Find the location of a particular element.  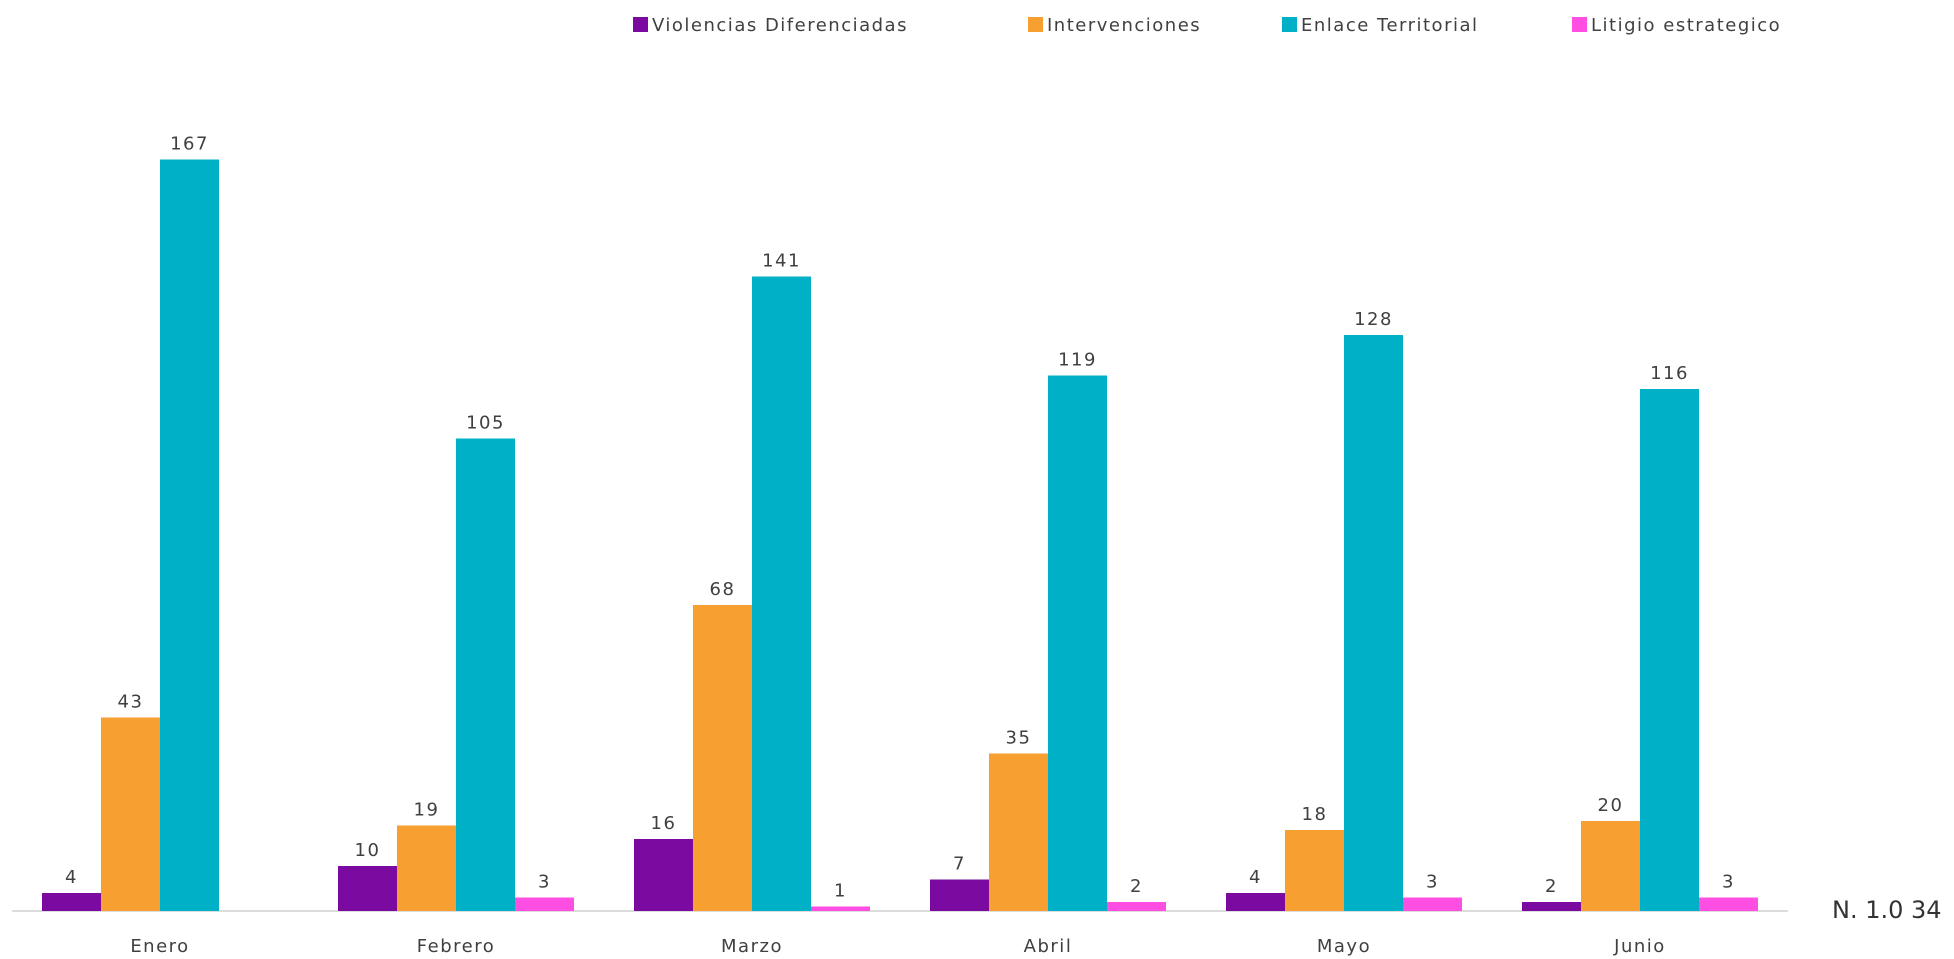

data-label: 18 is located at coordinates (1315, 814).